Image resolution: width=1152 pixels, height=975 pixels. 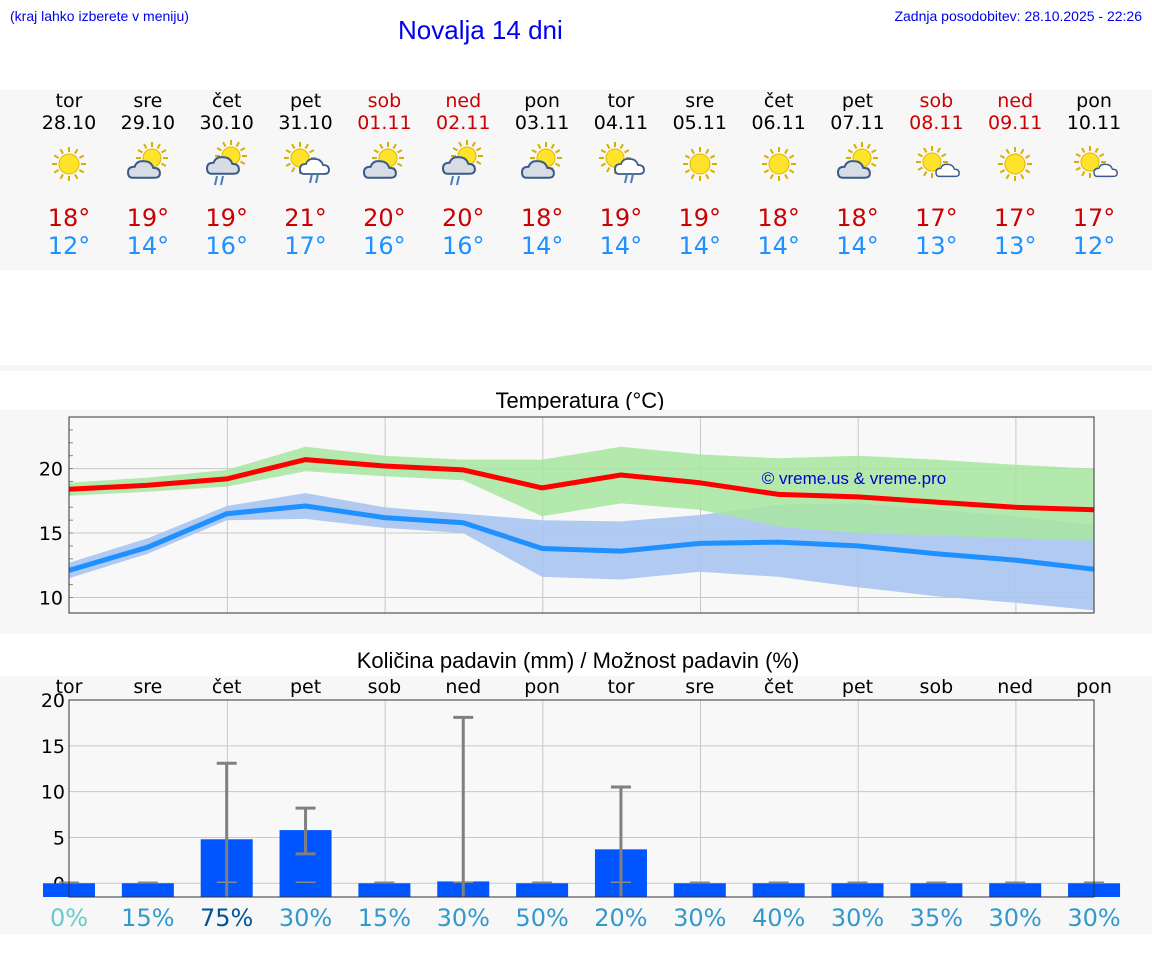 I want to click on day-name: tor, so click(x=69, y=101).